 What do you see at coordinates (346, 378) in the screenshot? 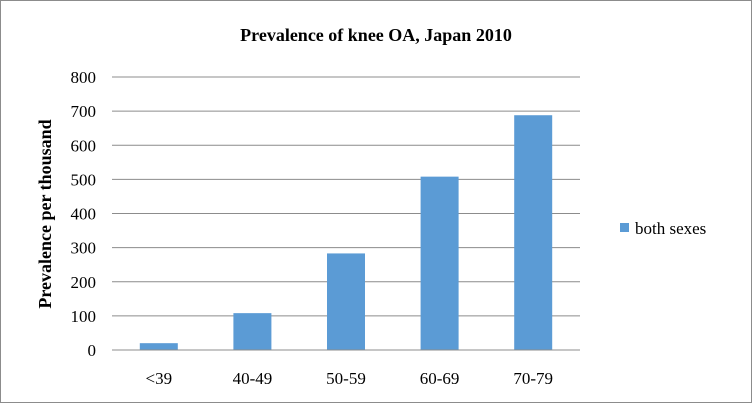
I see `x-tick-label: 50-59` at bounding box center [346, 378].